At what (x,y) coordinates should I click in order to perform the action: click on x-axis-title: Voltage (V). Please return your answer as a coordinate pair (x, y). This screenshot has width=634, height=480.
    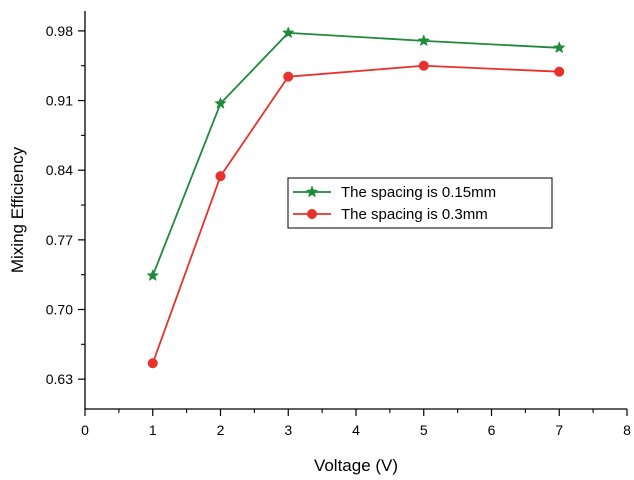
    Looking at the image, I should click on (356, 465).